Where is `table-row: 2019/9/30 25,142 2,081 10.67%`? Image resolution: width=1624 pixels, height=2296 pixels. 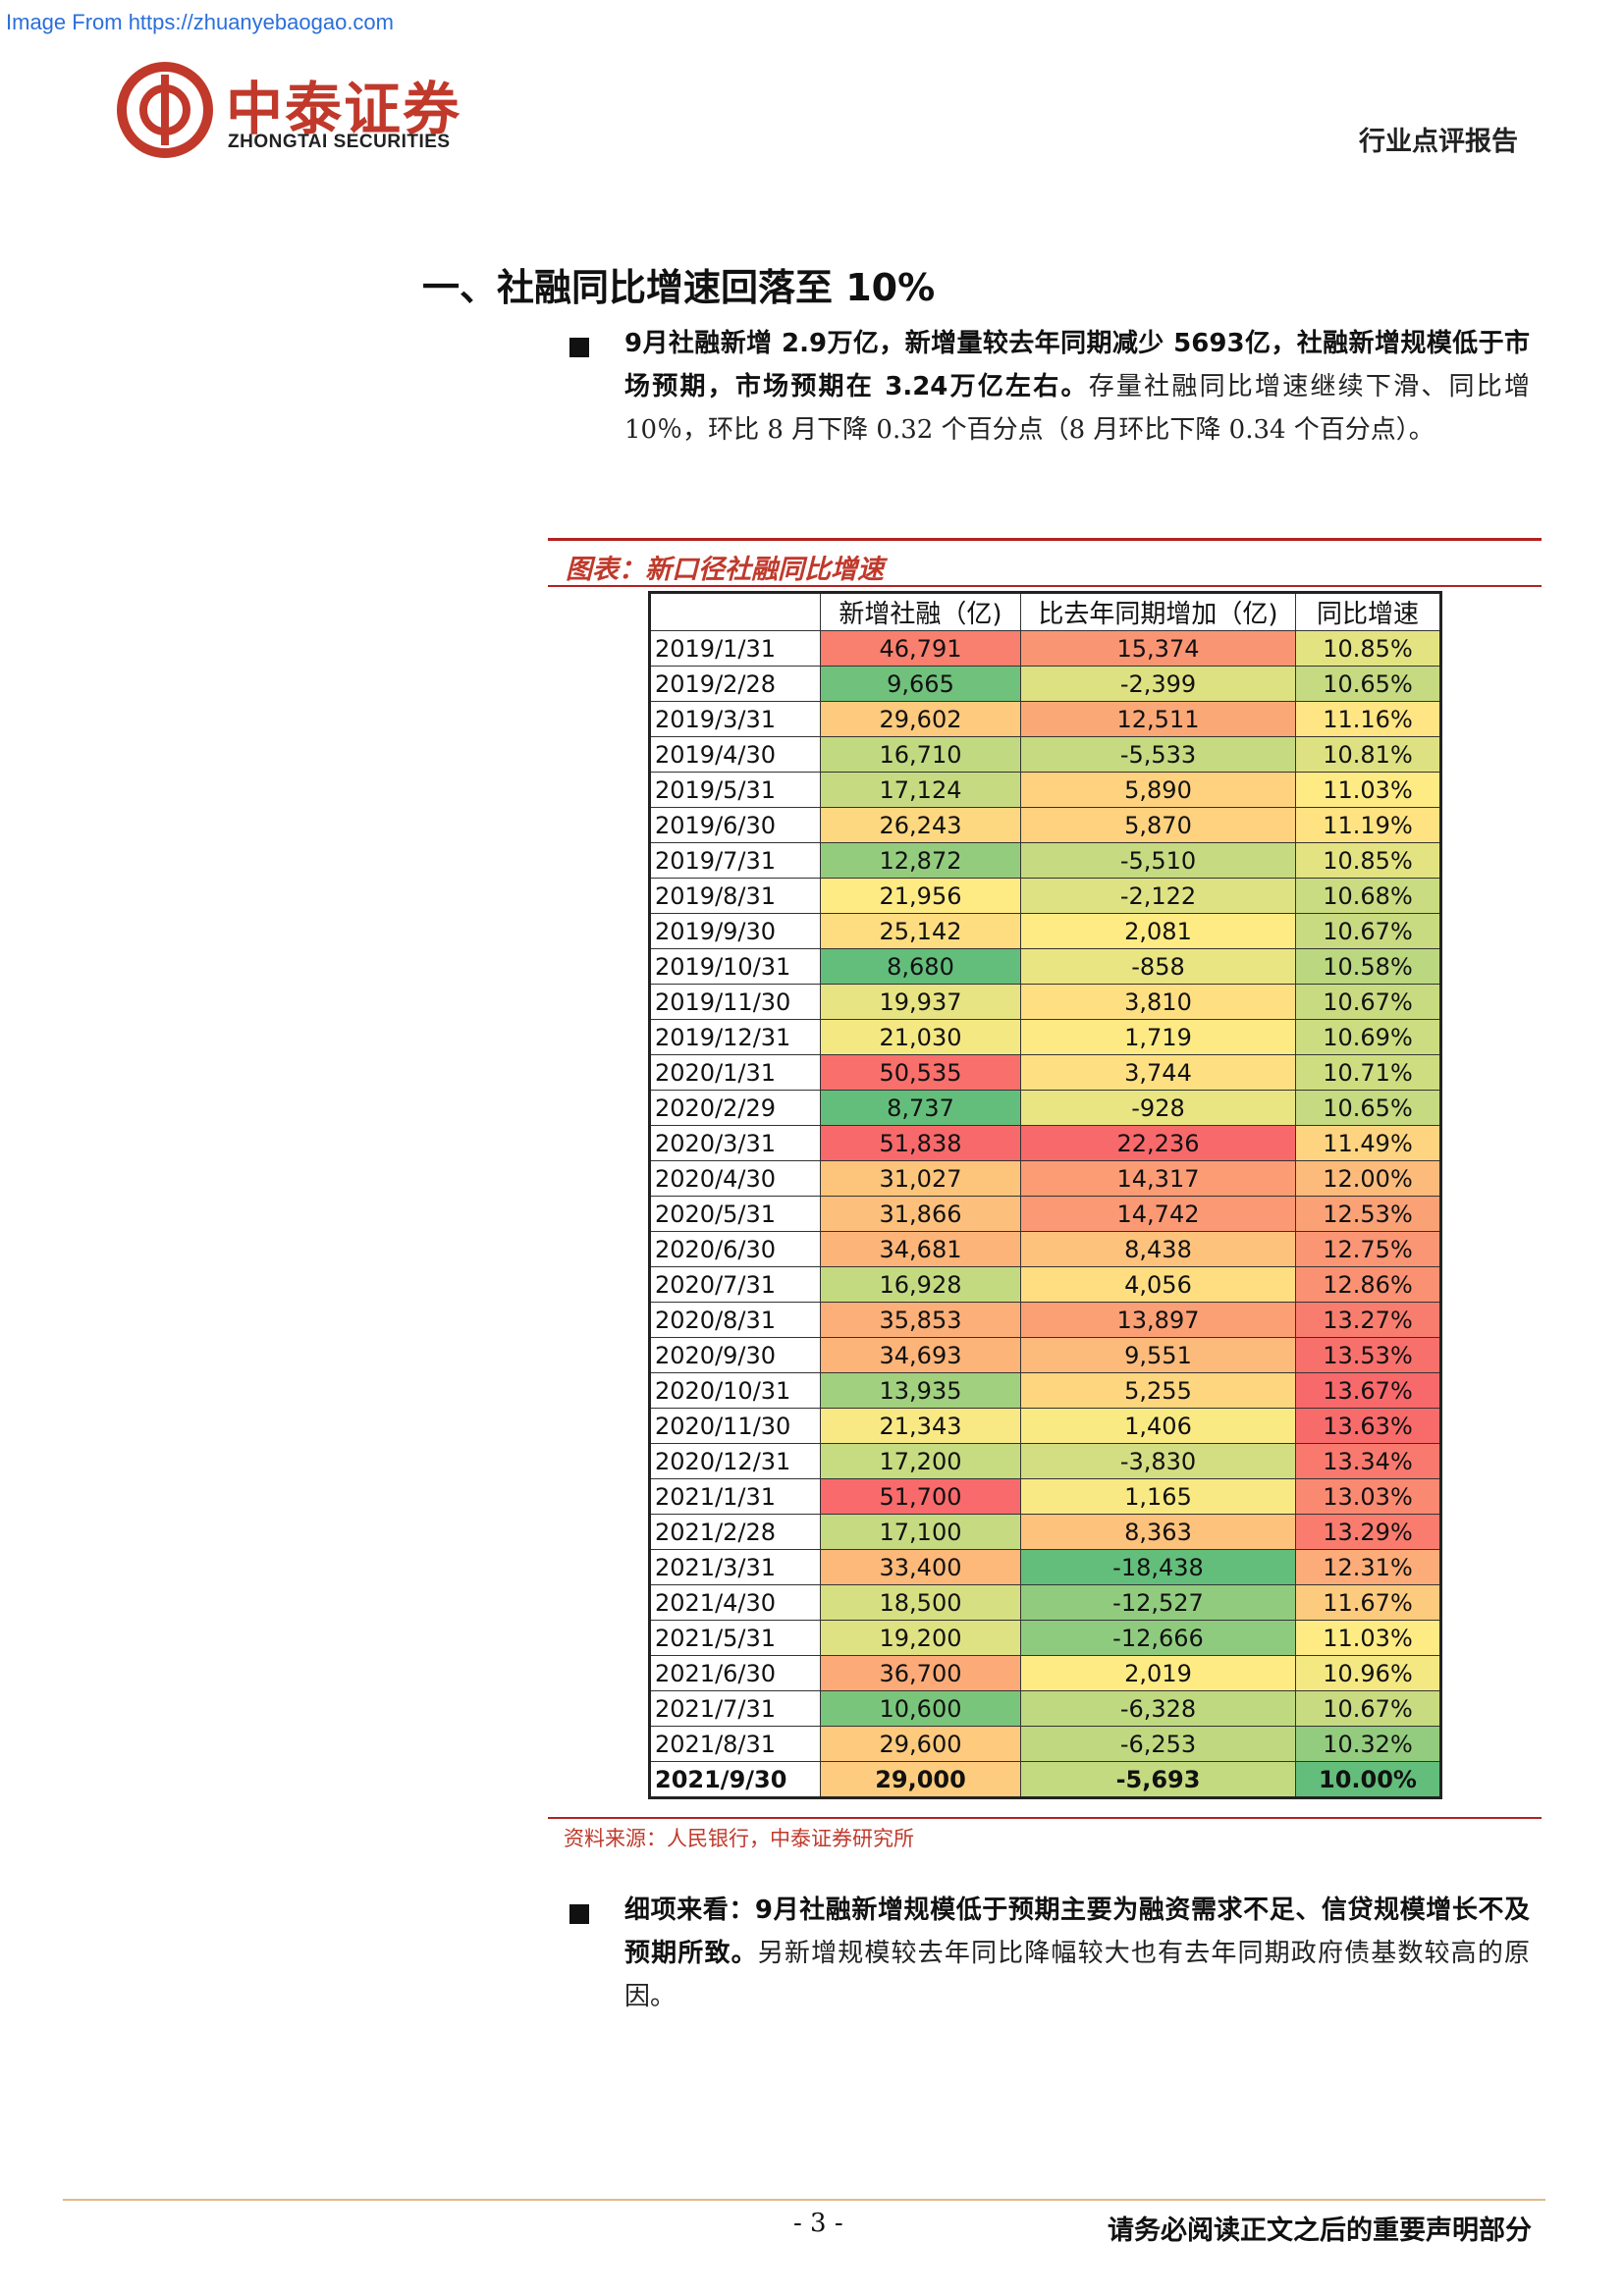
table-row: 2019/9/30 25,142 2,081 10.67% is located at coordinates (1045, 931).